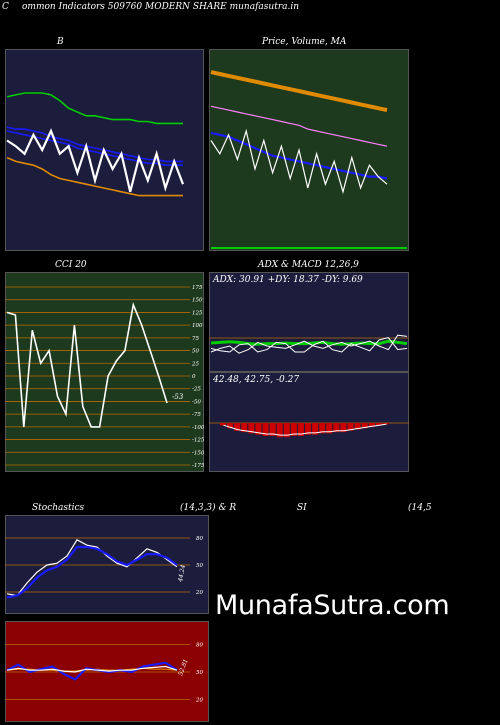 The height and width of the screenshot is (725, 500). Describe the element at coordinates (196, 390) in the screenshot. I see `cci-tick-label: -25` at that location.